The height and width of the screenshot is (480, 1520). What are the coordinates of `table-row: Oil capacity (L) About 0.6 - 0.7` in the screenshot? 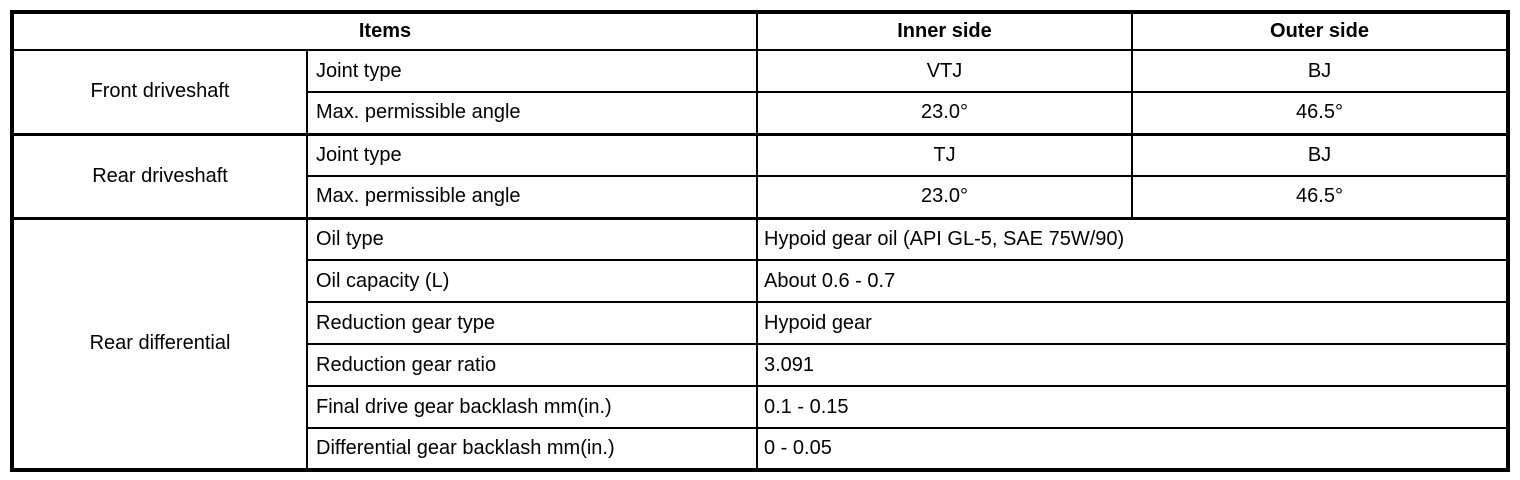 It's located at (760, 281).